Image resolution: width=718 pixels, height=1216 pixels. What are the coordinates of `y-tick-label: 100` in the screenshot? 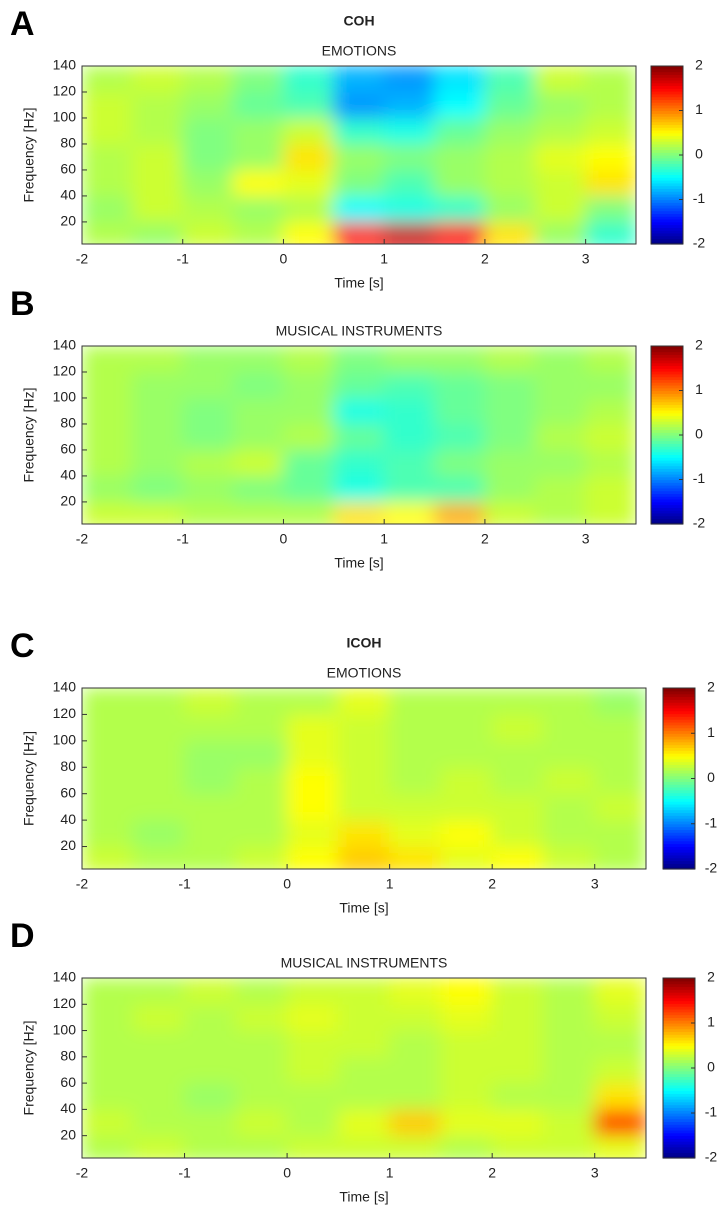 It's located at (65, 740).